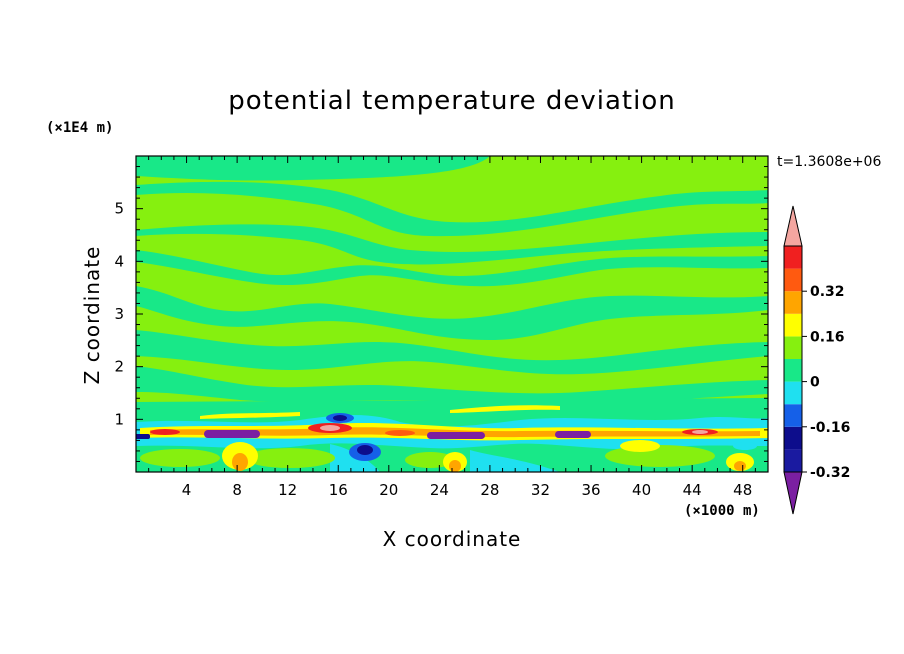 This screenshot has height=654, width=904. Describe the element at coordinates (830, 428) in the screenshot. I see `colorbar-tick-label: -0.16` at that location.